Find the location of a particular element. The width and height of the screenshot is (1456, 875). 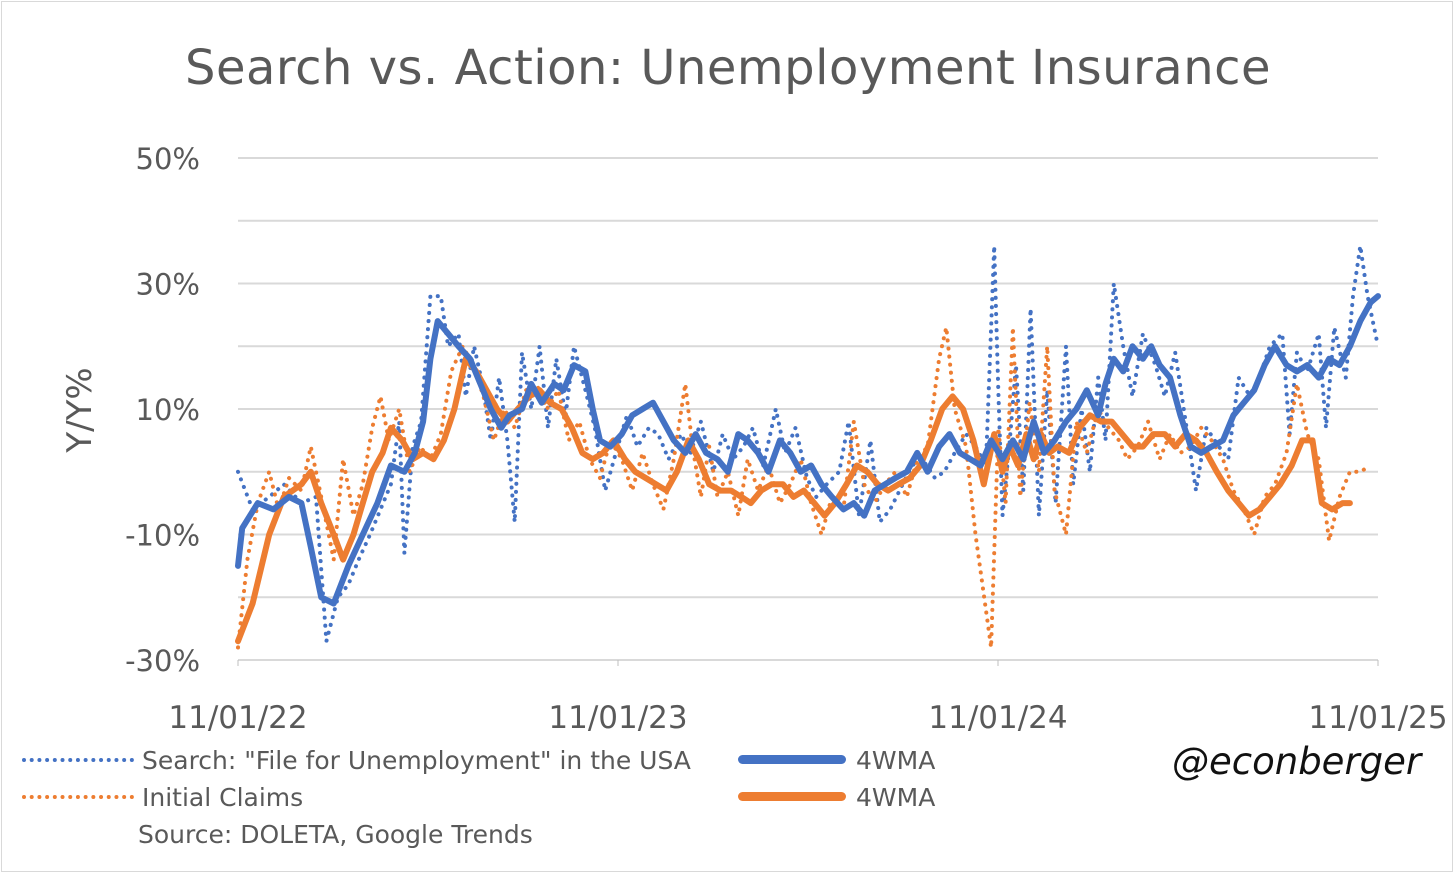

legend-item-claims-4wma: 4WMA is located at coordinates (835, 797).